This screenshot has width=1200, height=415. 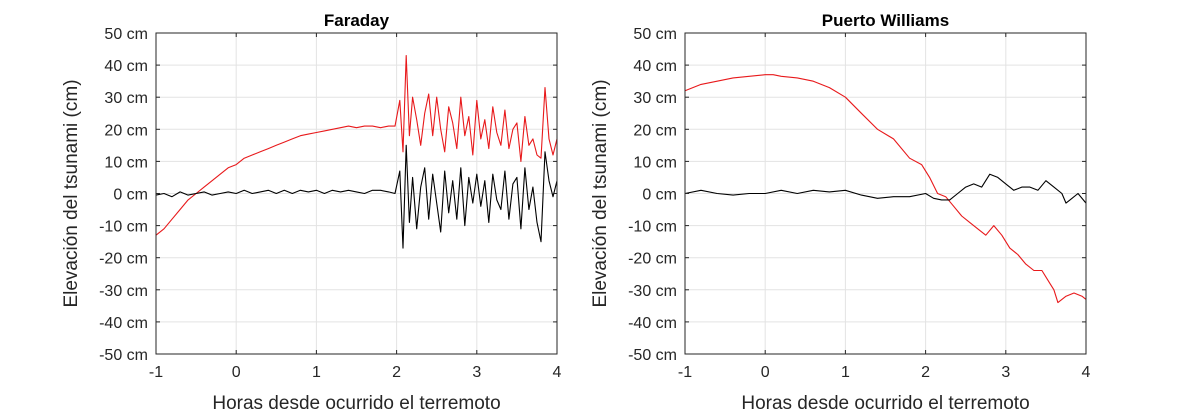 I want to click on chart-title: Faraday, so click(x=357, y=20).